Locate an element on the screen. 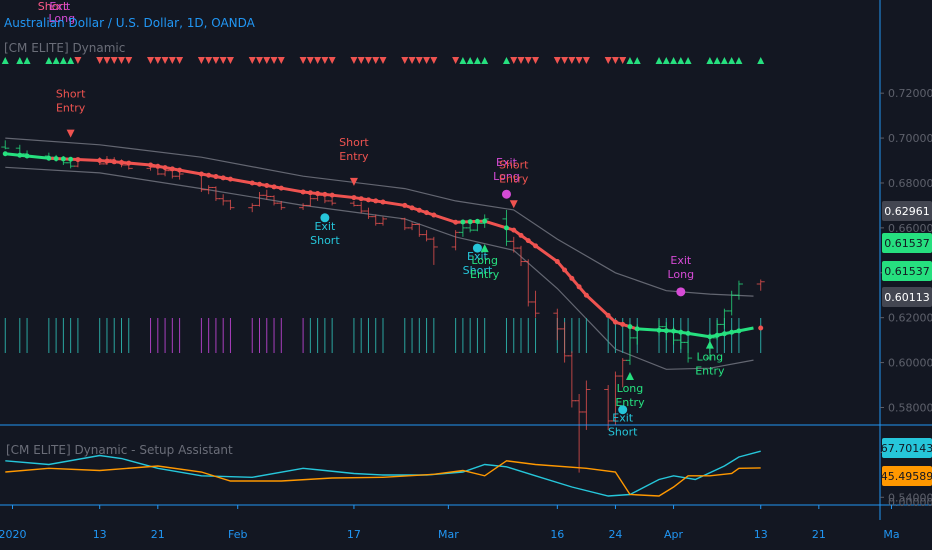 Image resolution: width=932 pixels, height=550 pixels. x-tick-label: 24 is located at coordinates (615, 534).